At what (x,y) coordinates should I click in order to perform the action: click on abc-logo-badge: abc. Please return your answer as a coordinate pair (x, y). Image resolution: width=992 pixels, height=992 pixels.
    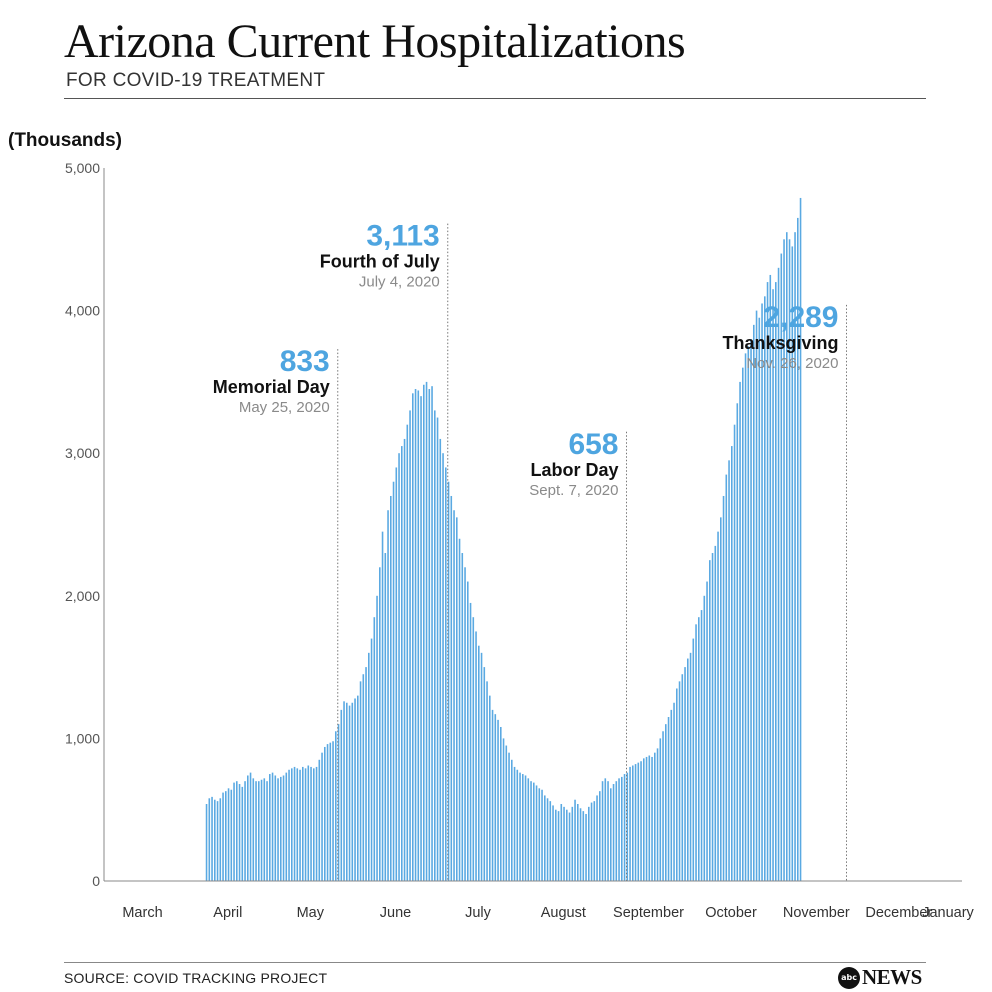
    Looking at the image, I should click on (849, 977).